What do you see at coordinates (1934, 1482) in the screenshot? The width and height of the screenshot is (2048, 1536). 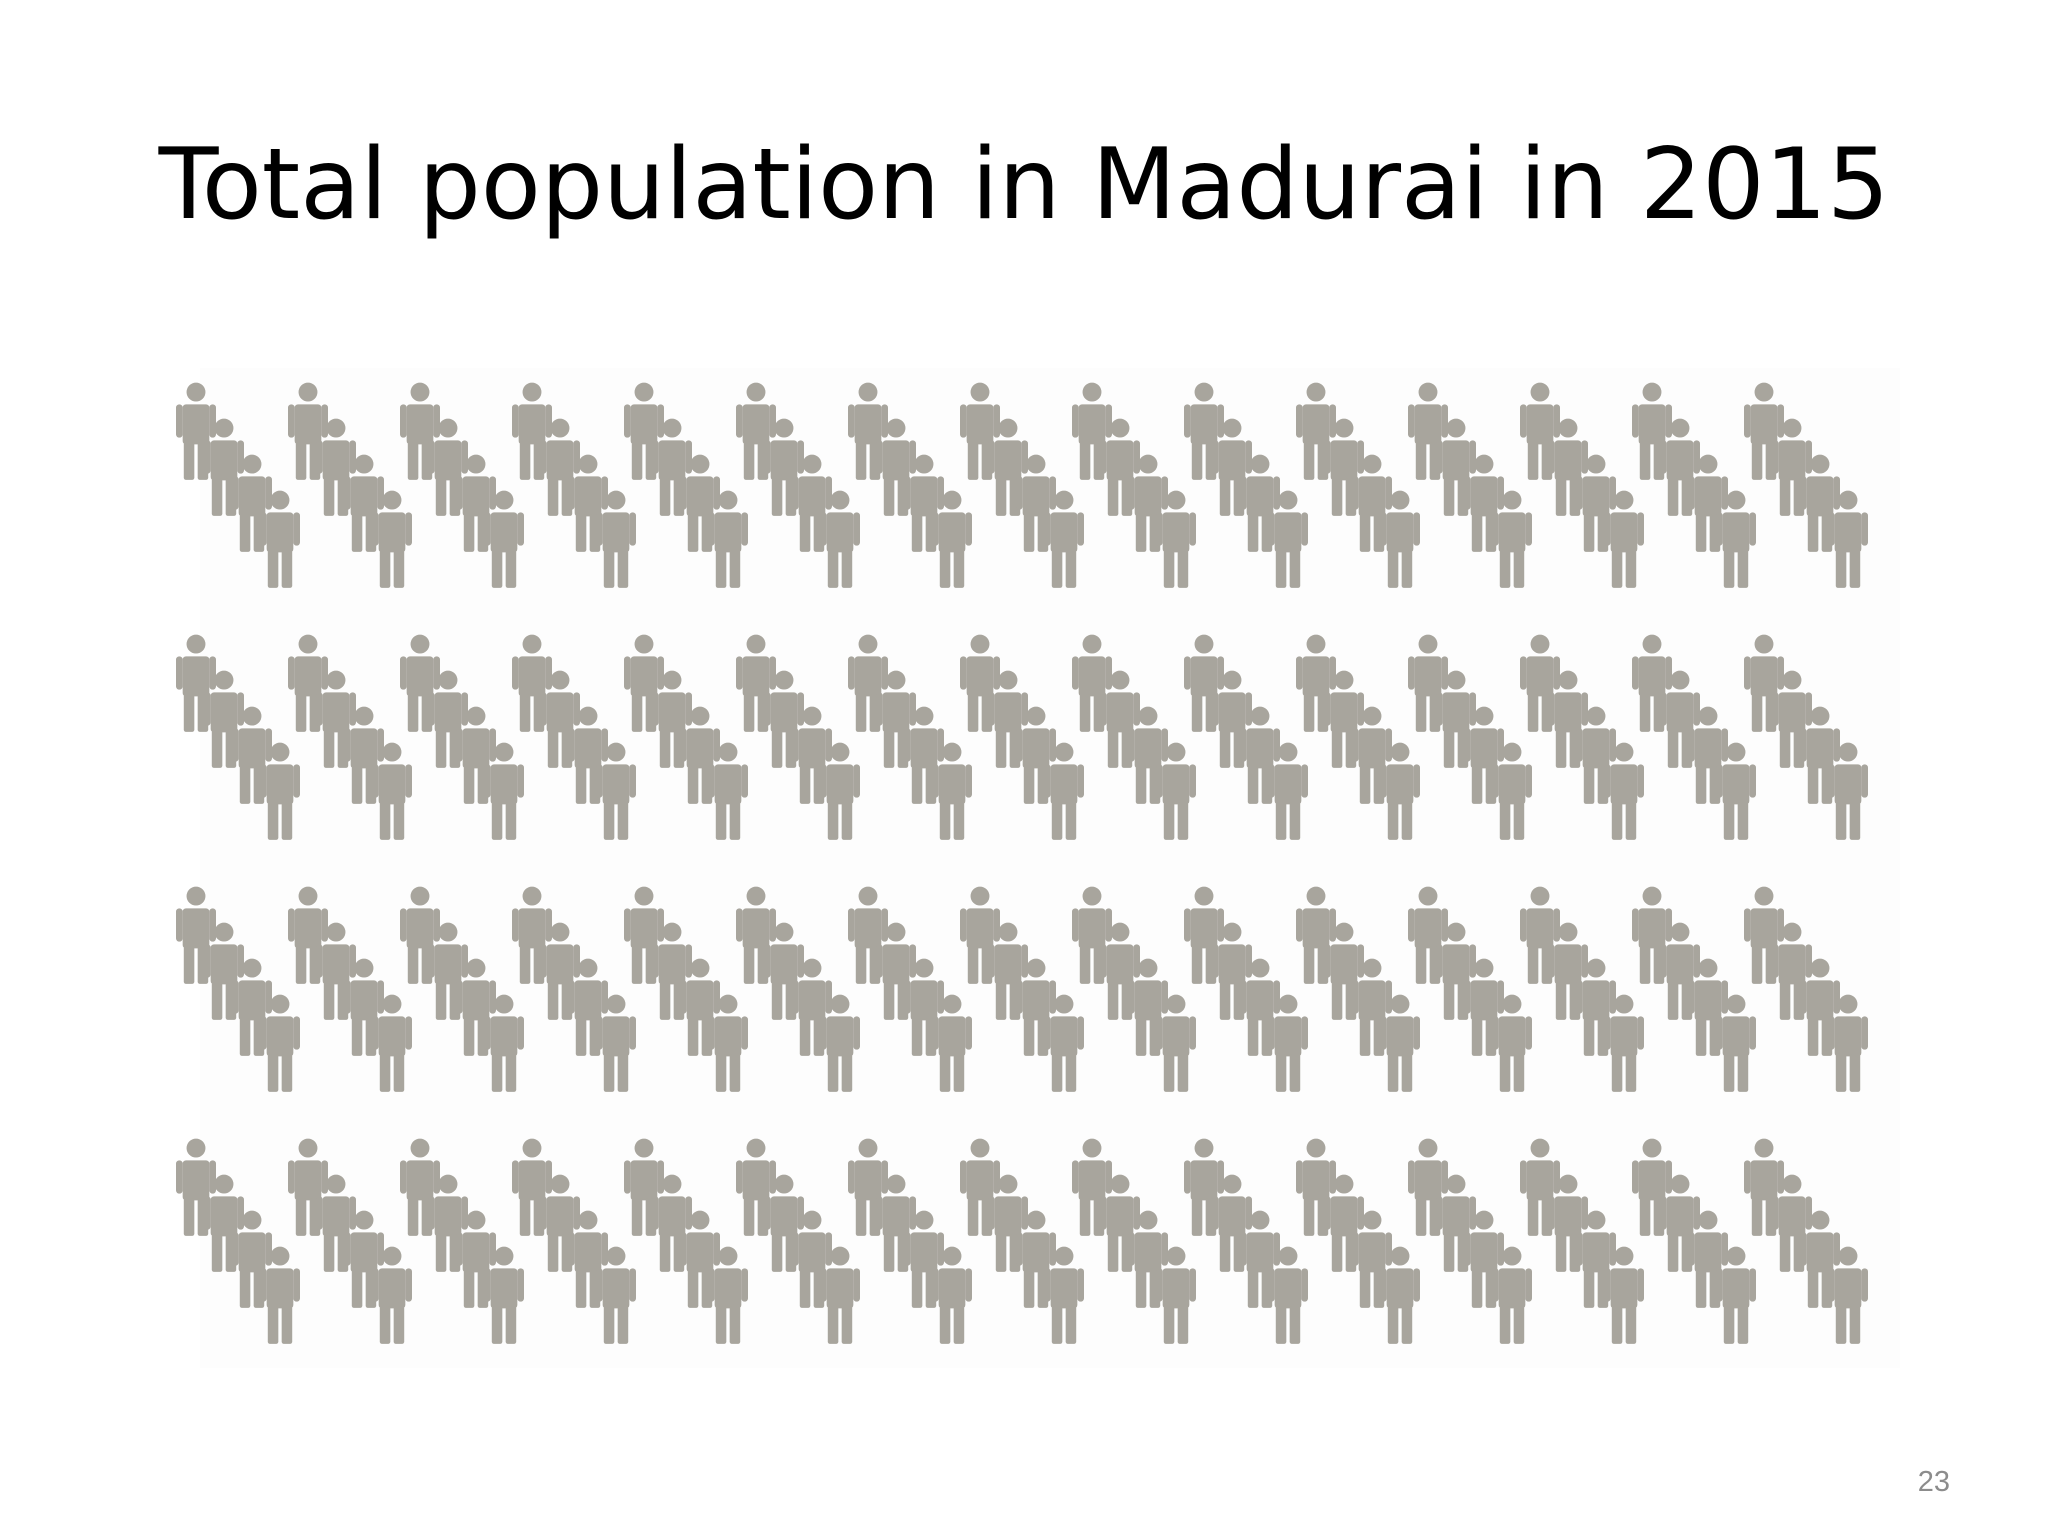 I see `page-number: 23` at bounding box center [1934, 1482].